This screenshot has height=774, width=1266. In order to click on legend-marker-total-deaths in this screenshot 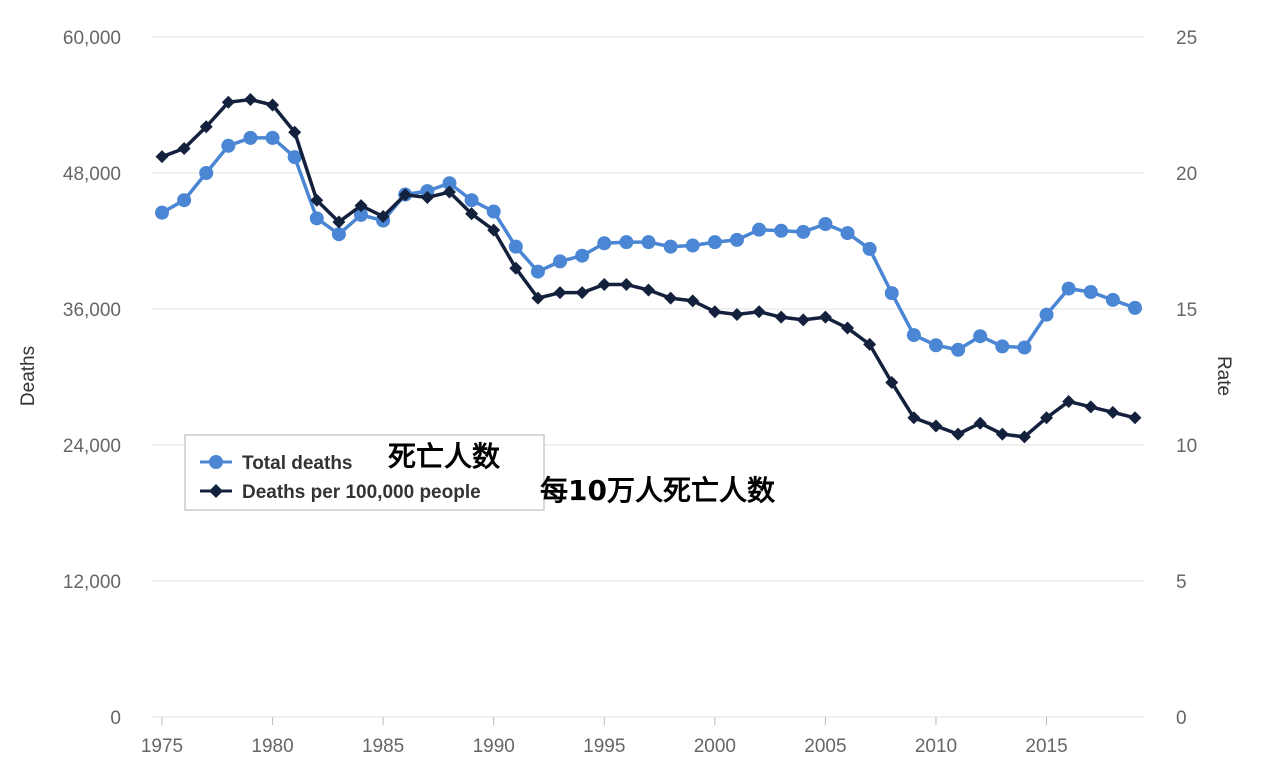, I will do `click(216, 462)`.